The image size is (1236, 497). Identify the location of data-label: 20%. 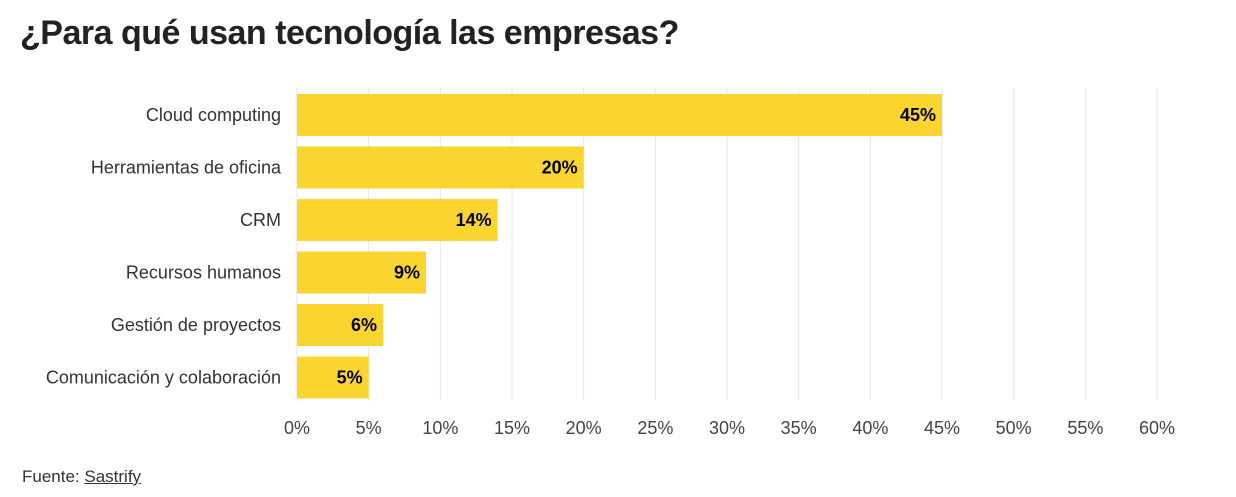
(560, 168).